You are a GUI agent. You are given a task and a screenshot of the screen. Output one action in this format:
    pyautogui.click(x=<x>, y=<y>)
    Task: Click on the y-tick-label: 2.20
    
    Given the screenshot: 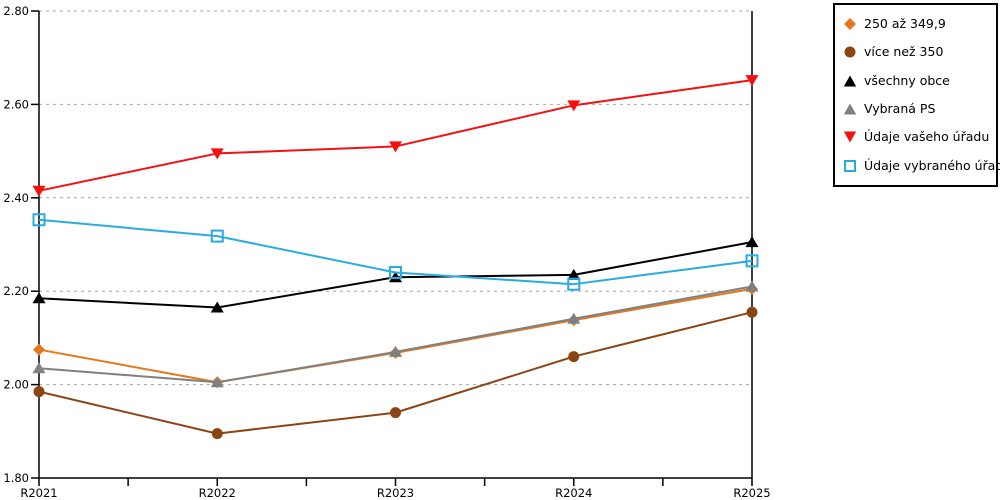 What is the action you would take?
    pyautogui.click(x=16, y=291)
    